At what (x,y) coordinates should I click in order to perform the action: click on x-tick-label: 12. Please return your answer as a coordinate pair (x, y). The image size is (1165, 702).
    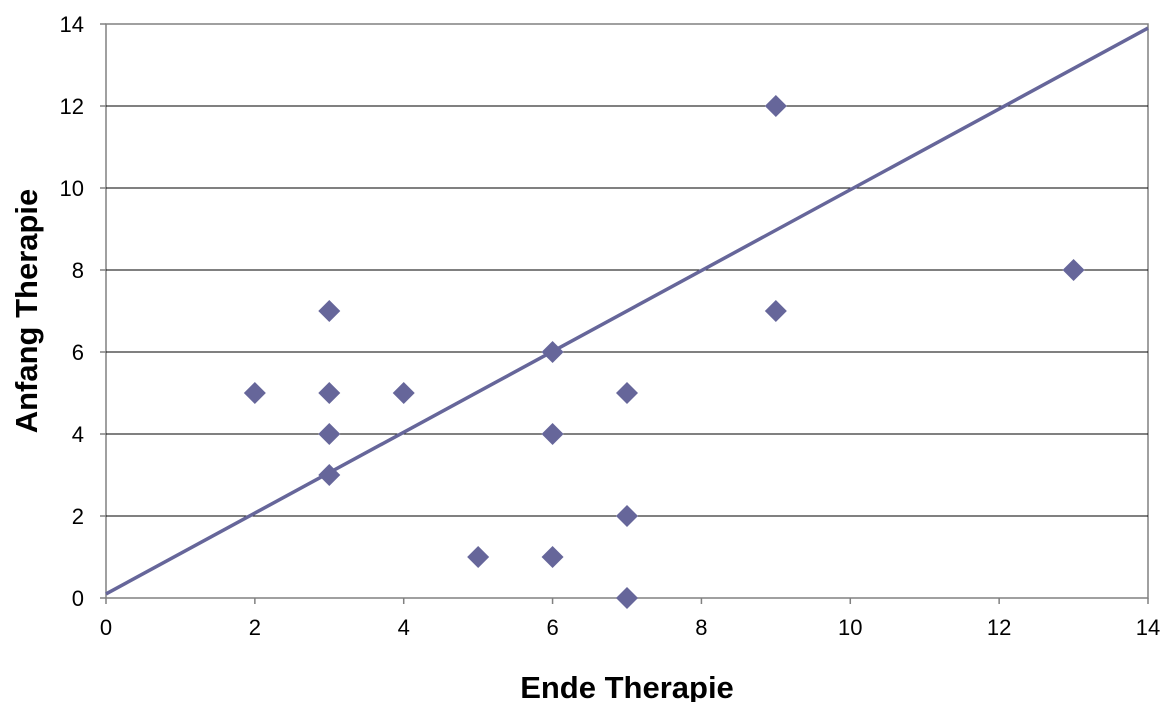
    Looking at the image, I should click on (999, 627).